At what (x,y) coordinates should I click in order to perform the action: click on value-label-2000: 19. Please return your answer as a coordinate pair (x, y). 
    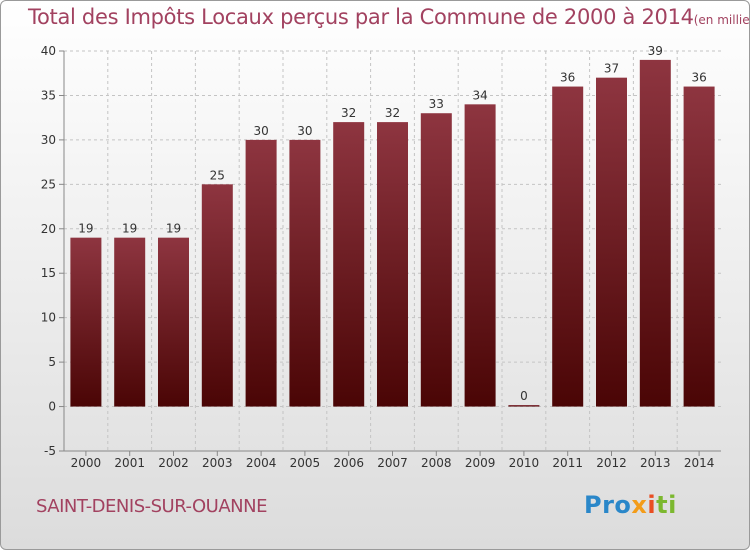
    Looking at the image, I should click on (85, 229).